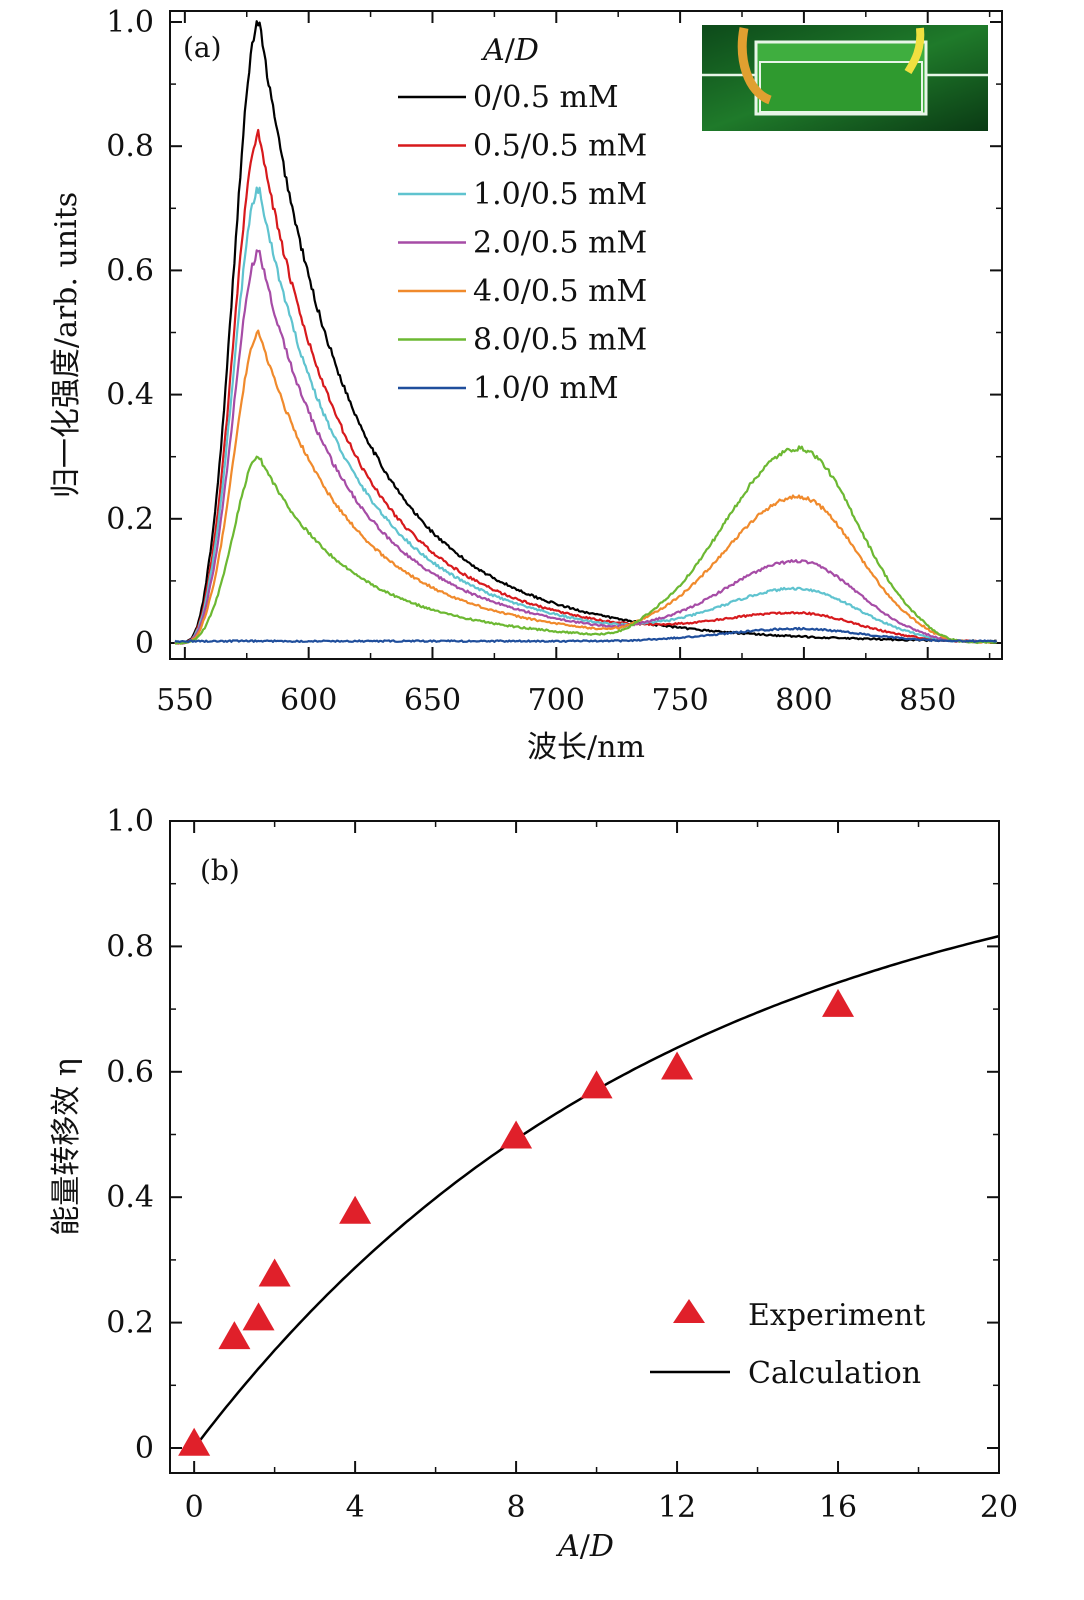  Describe the element at coordinates (130, 946) in the screenshot. I see `panel-b-y-tick-label: 0.8` at that location.